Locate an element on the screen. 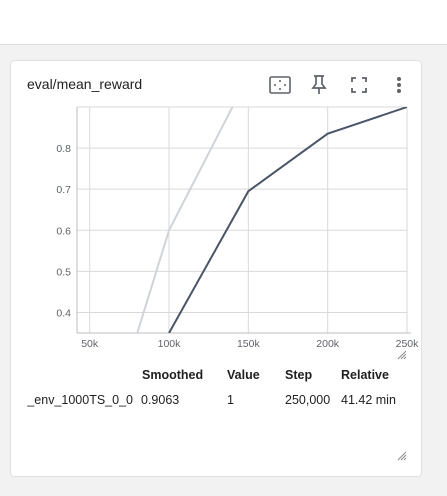 This screenshot has height=496, width=447. smoothed-cell: 0.9063 is located at coordinates (160, 400).